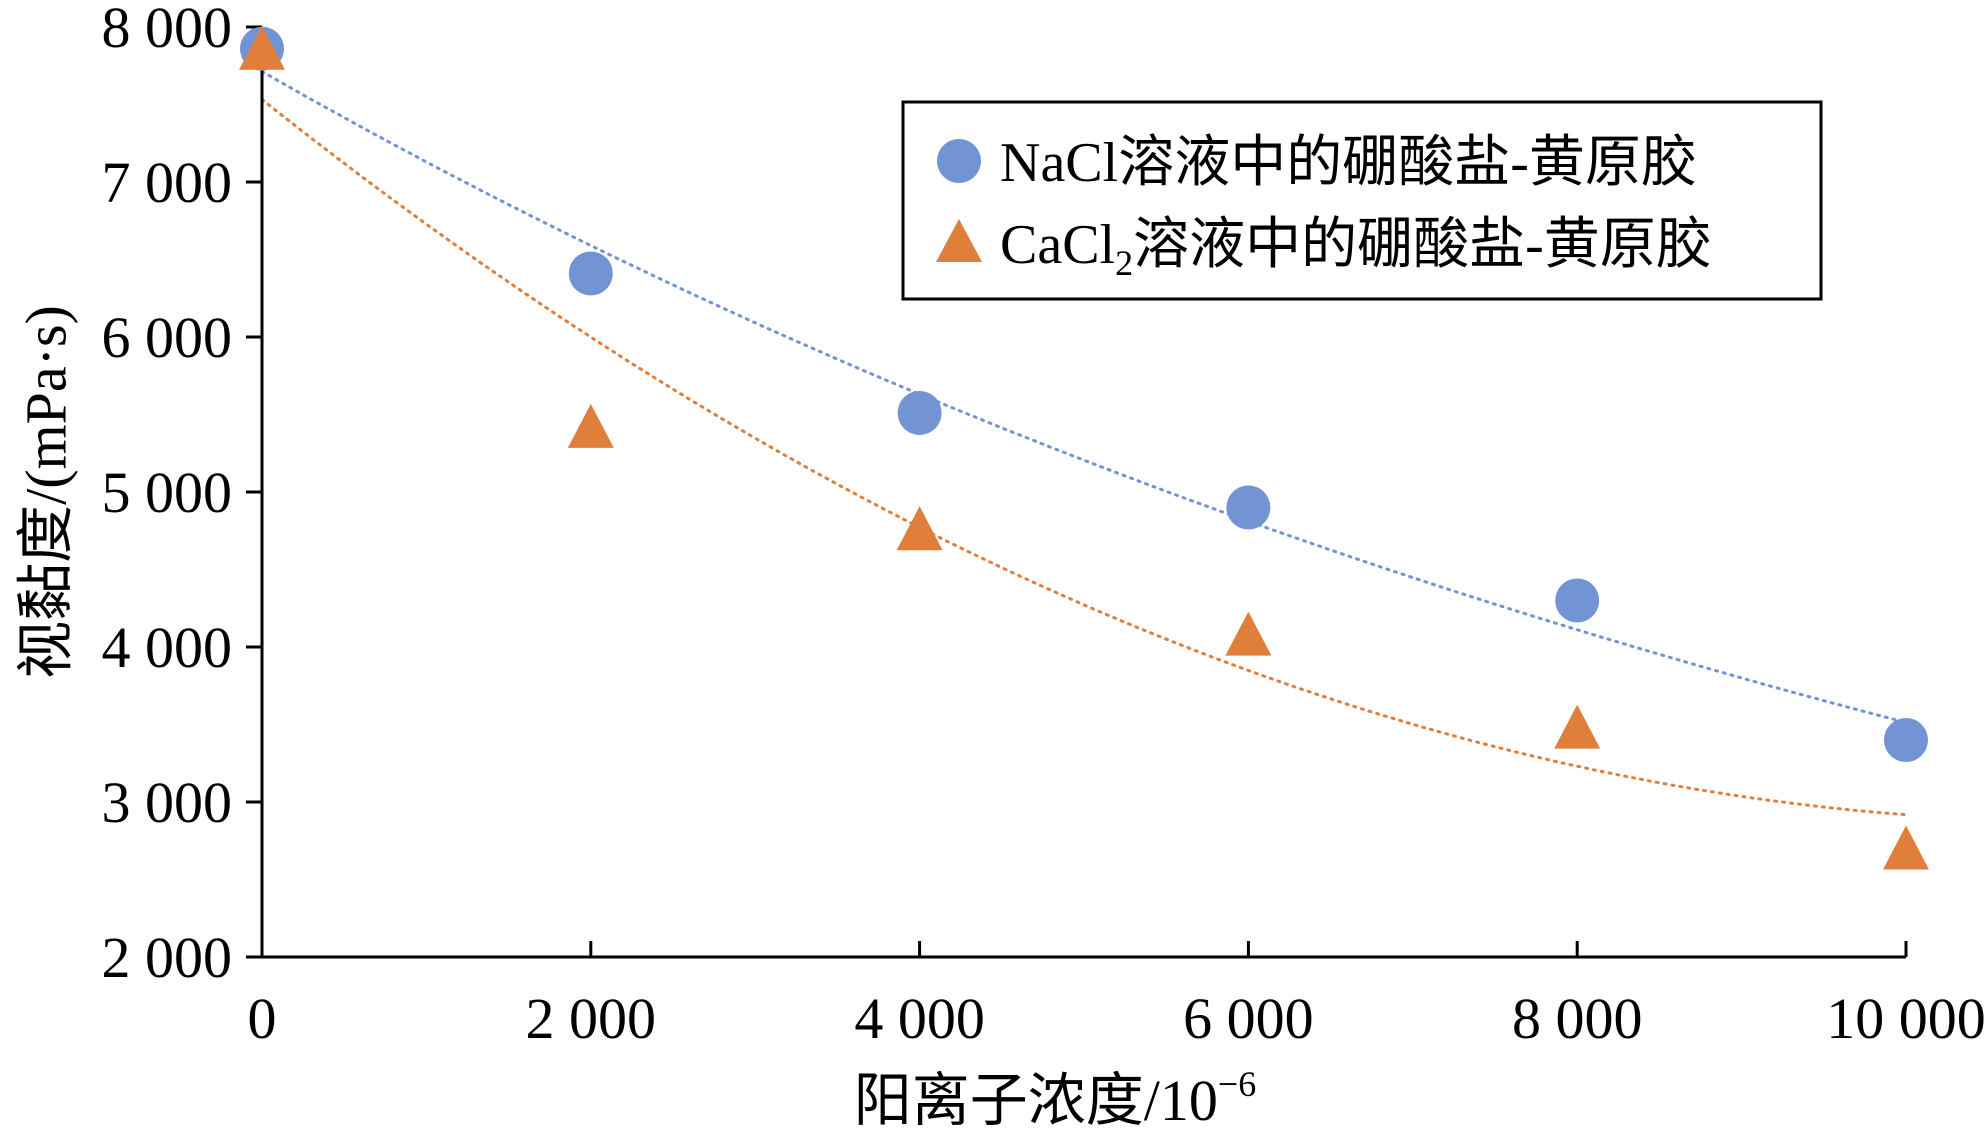 This screenshot has height=1140, width=1988. I want to click on legend-label-cacl2: CaCl2溶液中的硼酸盐-黄原胶, so click(1356, 248).